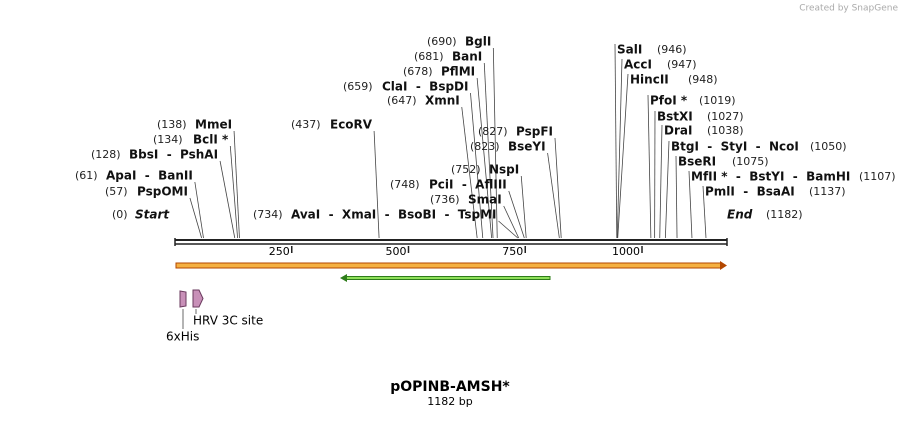 The height and width of the screenshot is (422, 902). I want to click on site-position: (0), so click(120, 214).